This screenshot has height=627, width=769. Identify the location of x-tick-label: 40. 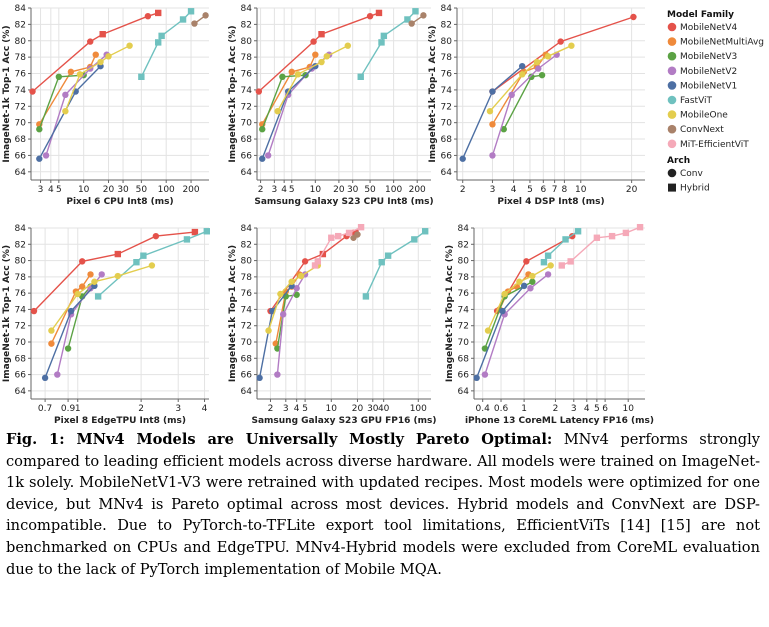
(384, 409).